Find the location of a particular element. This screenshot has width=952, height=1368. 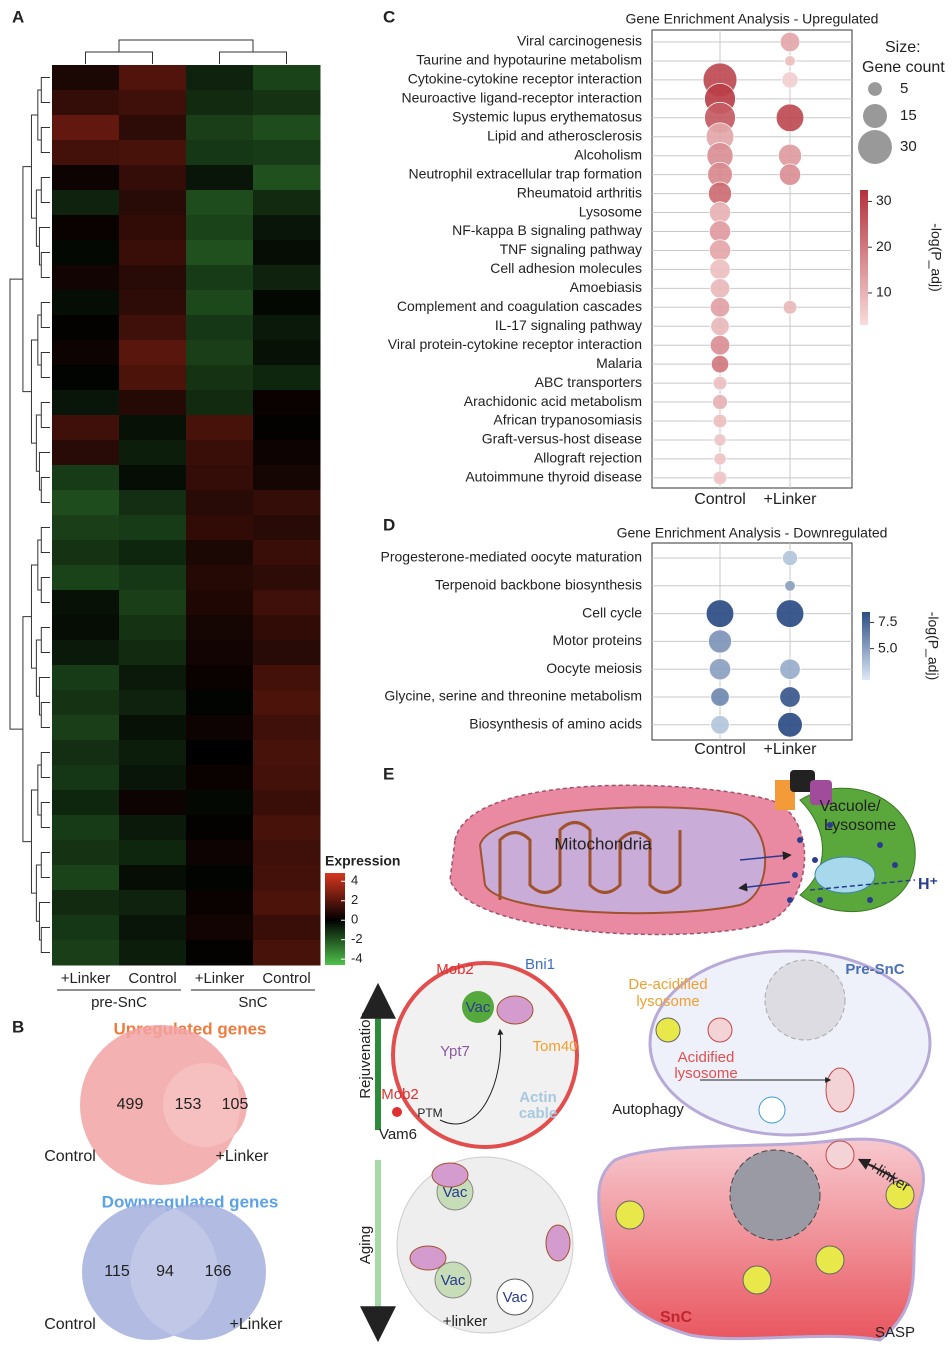

label: Vam6 is located at coordinates (398, 1134).